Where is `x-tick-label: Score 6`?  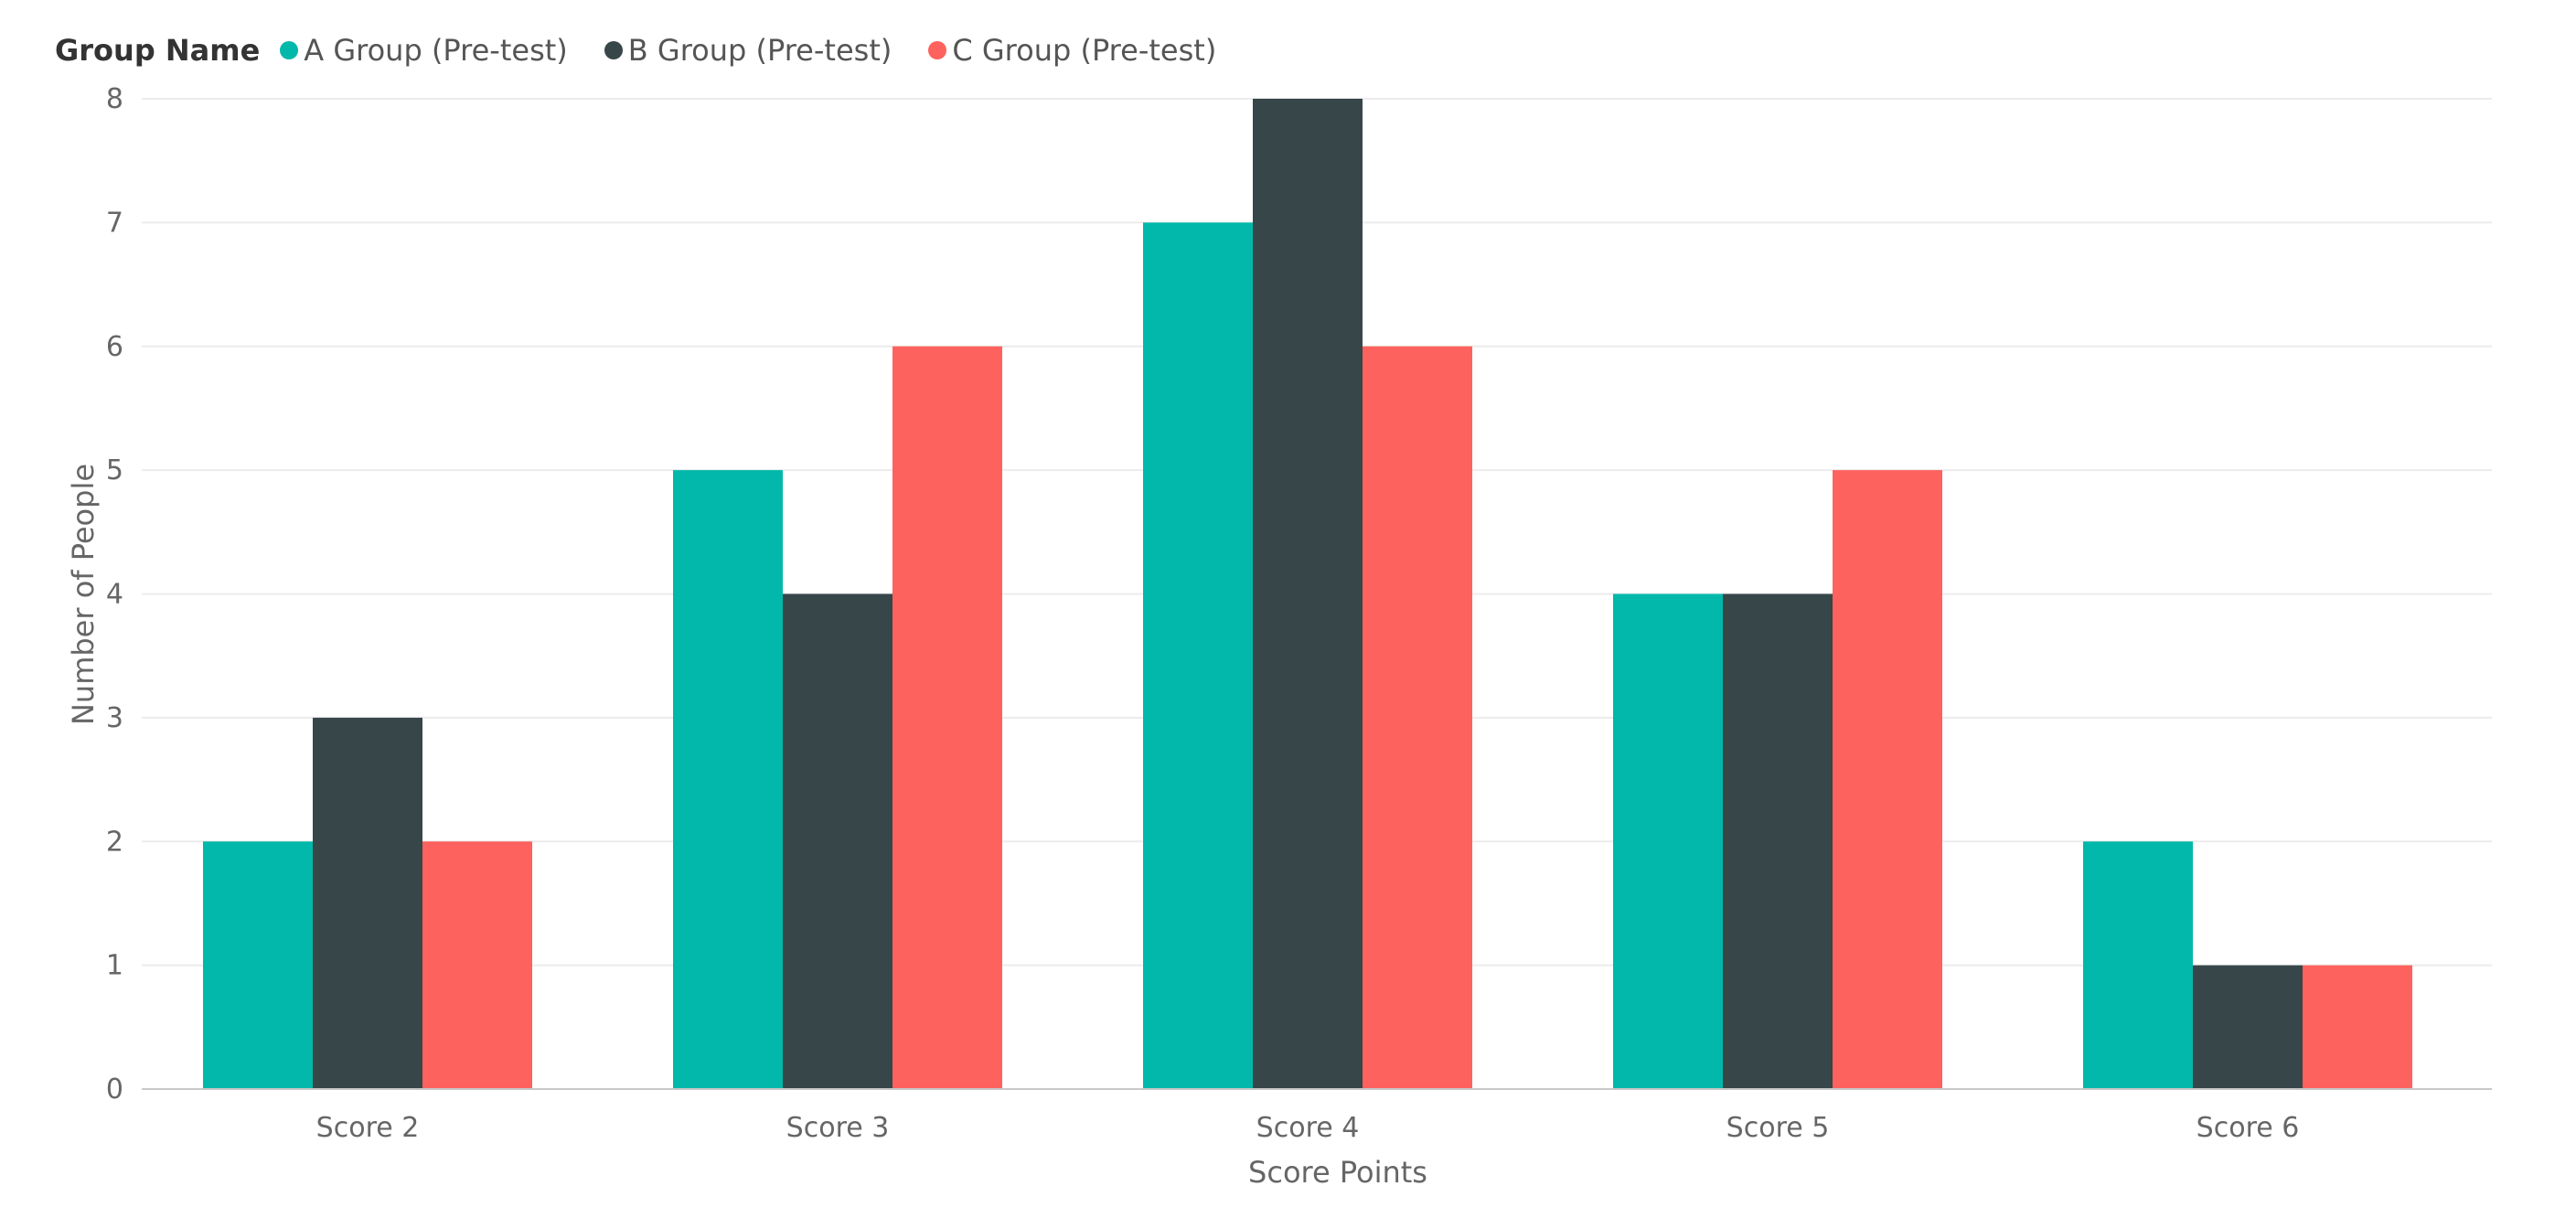 x-tick-label: Score 6 is located at coordinates (2248, 1128).